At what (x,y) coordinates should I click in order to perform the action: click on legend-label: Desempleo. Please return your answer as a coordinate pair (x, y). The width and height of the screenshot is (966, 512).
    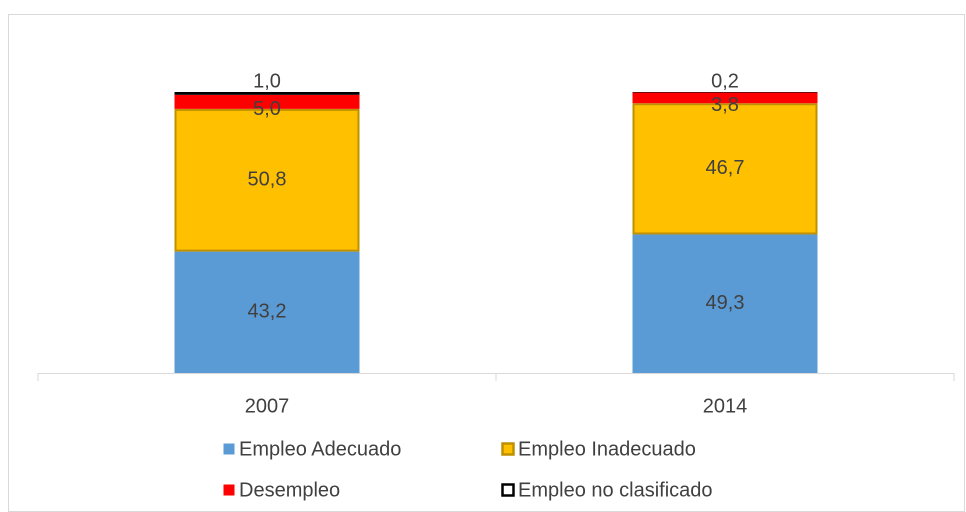
    Looking at the image, I should click on (289, 490).